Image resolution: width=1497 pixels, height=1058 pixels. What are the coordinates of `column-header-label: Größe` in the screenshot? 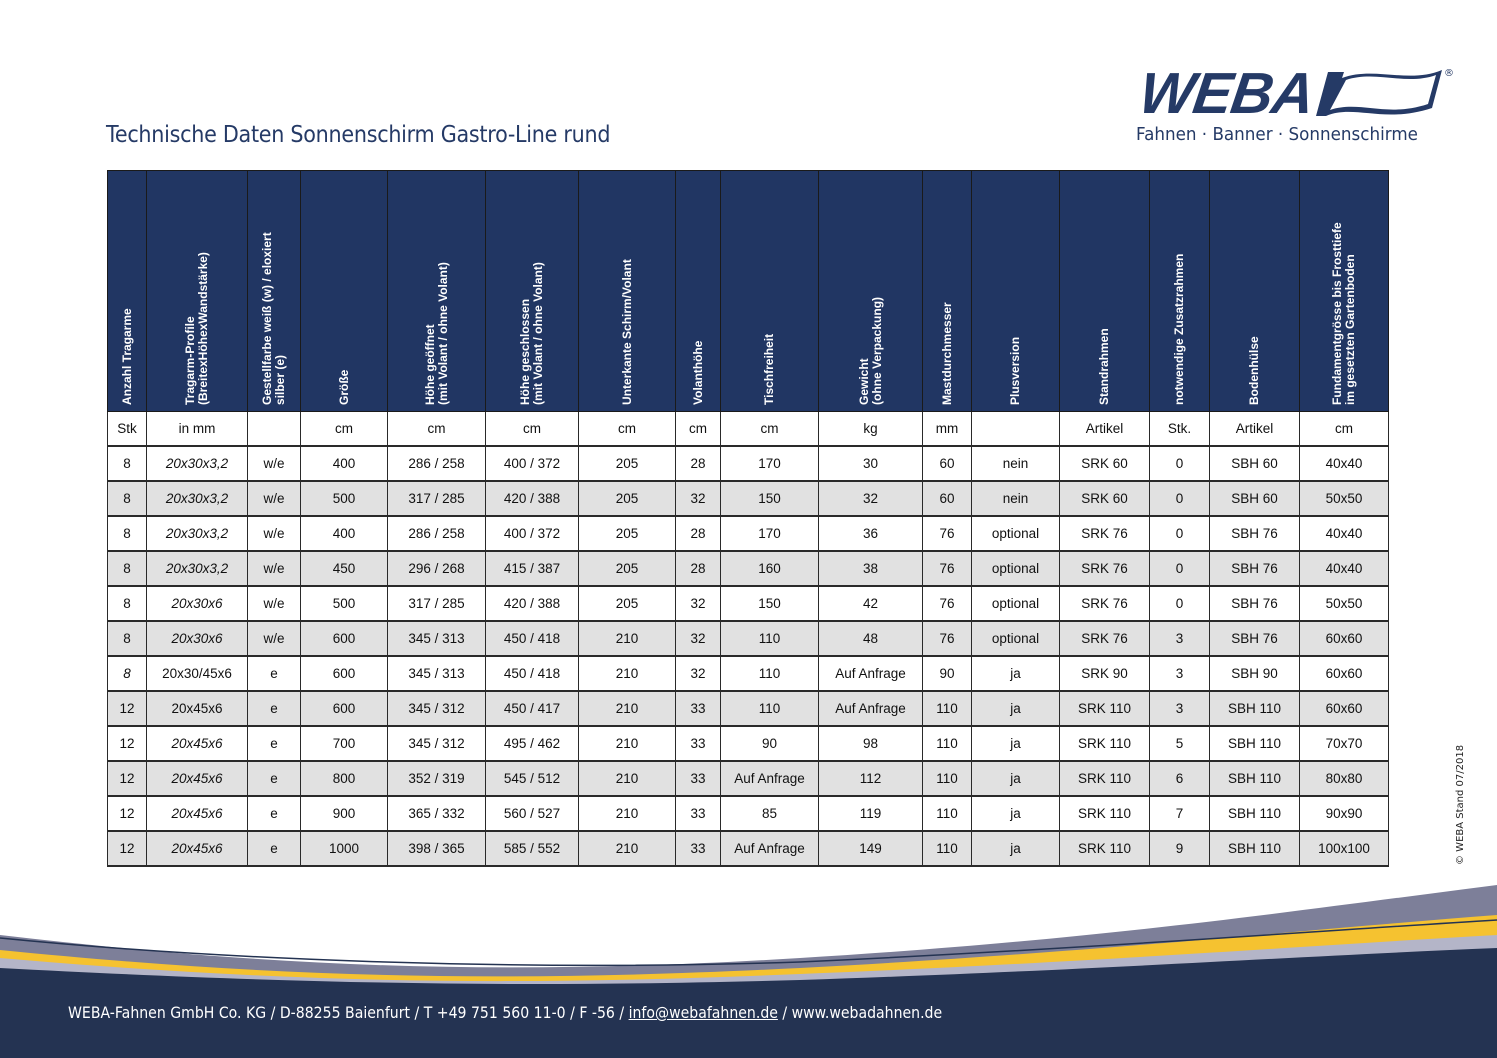 It's located at (343, 387).